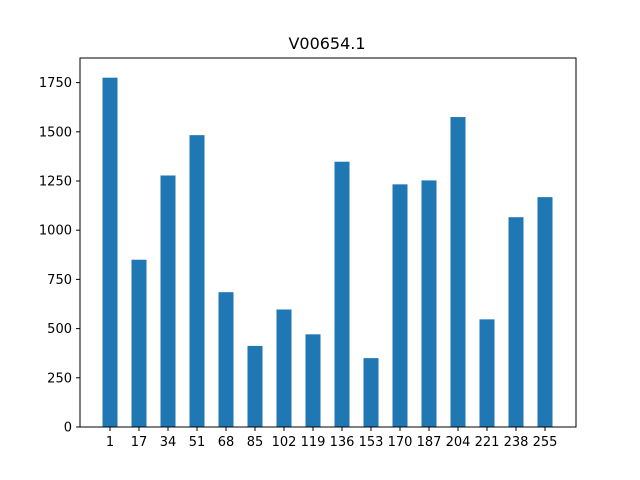 This screenshot has width=640, height=480. What do you see at coordinates (342, 442) in the screenshot?
I see `x-tick-label: 136` at bounding box center [342, 442].